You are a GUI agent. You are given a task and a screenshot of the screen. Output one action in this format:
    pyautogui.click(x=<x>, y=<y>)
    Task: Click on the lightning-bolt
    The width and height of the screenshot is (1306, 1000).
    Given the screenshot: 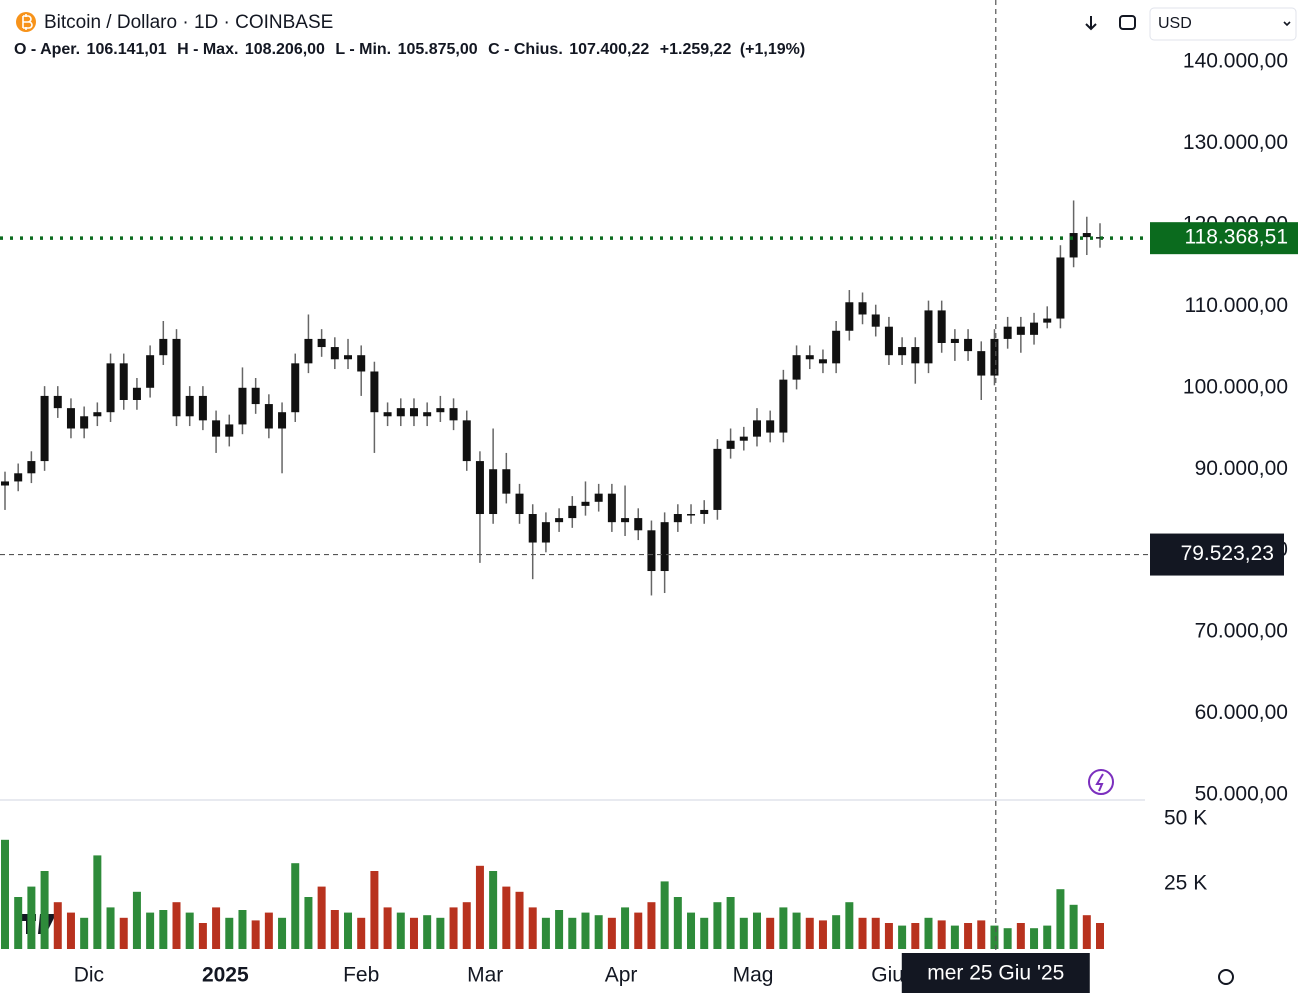 What is the action you would take?
    pyautogui.click(x=1099, y=782)
    